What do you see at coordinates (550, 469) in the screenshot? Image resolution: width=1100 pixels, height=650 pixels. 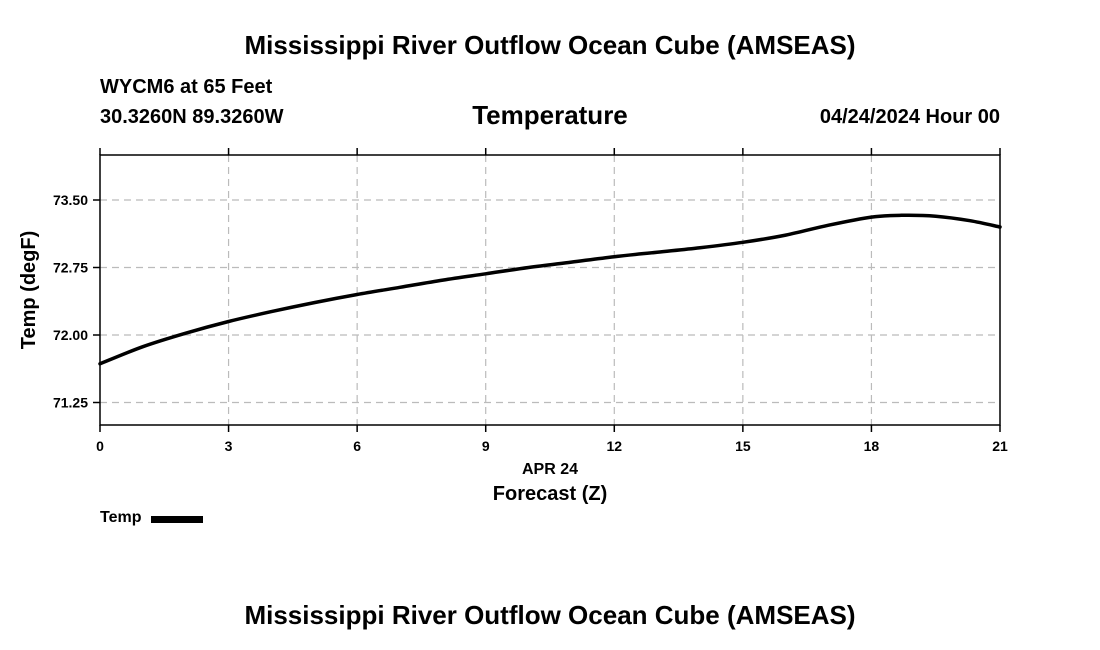 I see `x-axis-date-label: APR 24` at bounding box center [550, 469].